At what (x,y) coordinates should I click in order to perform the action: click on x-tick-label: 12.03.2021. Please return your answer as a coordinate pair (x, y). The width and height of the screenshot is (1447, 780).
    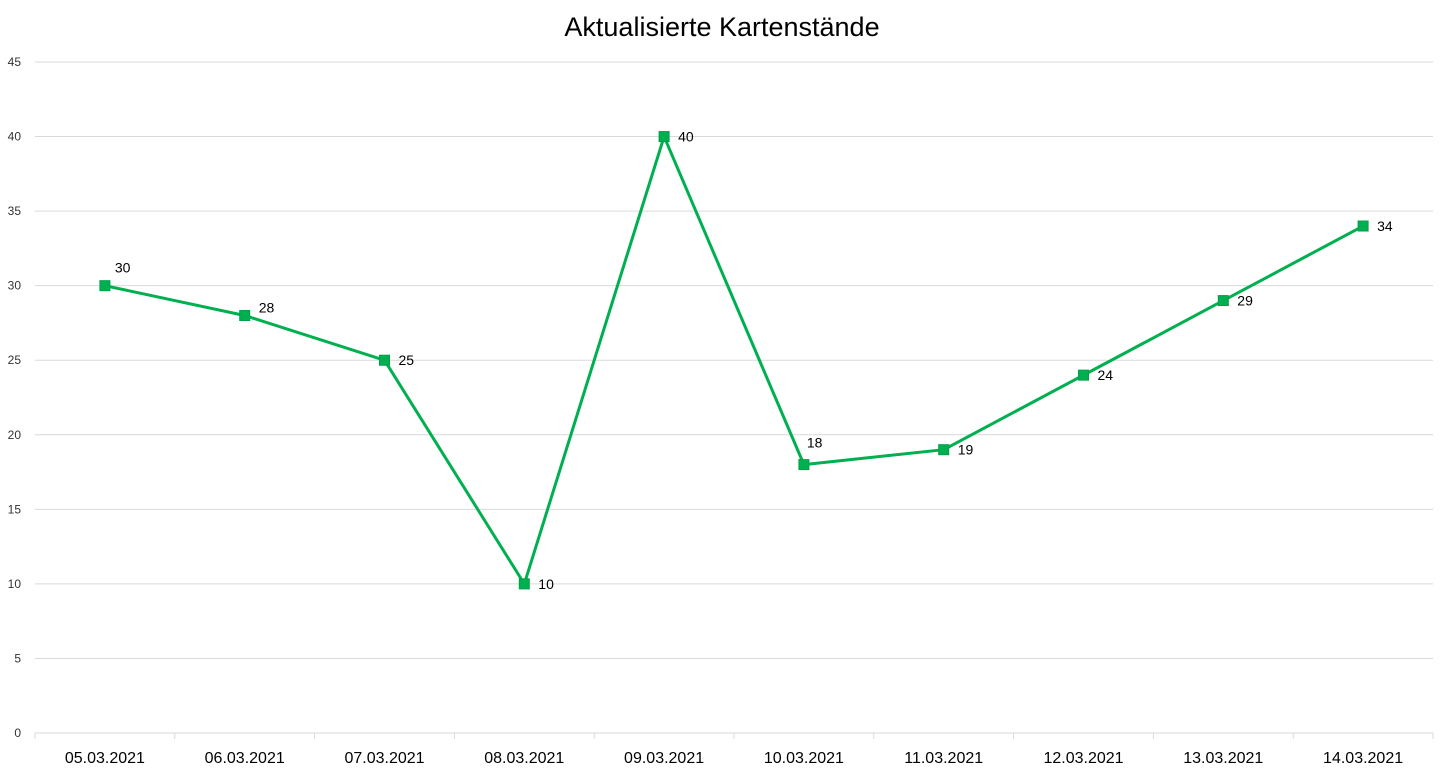
    Looking at the image, I should click on (1083, 758).